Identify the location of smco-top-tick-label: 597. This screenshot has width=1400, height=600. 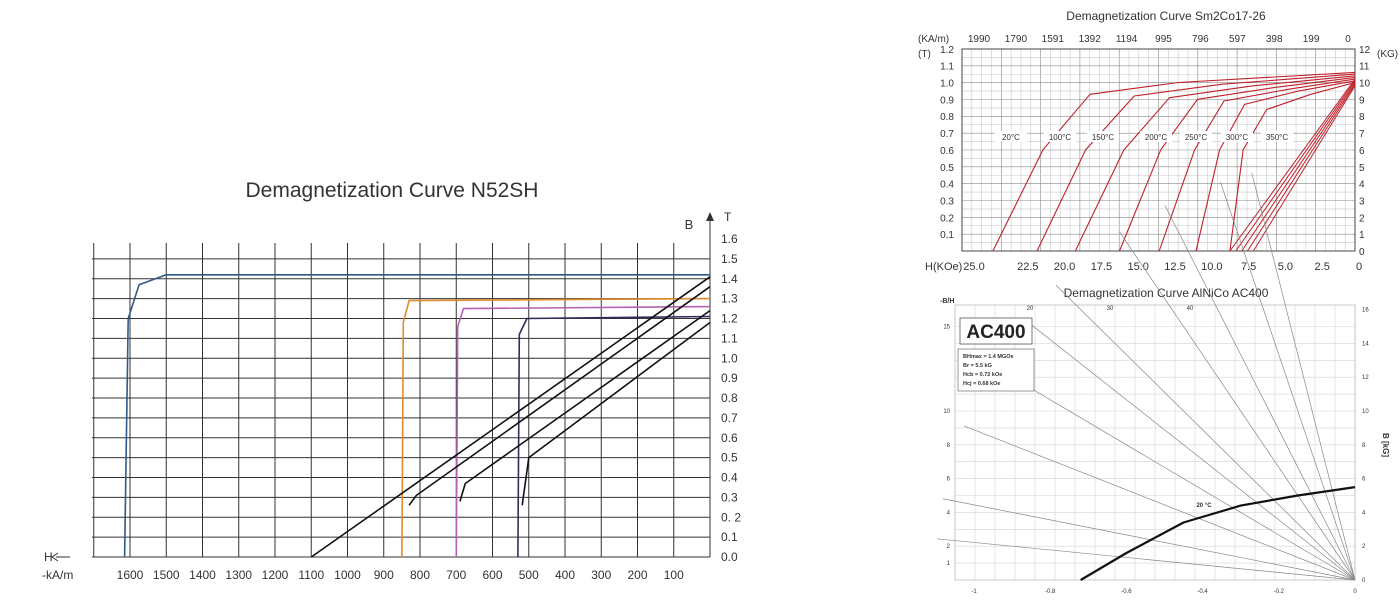
(1237, 39).